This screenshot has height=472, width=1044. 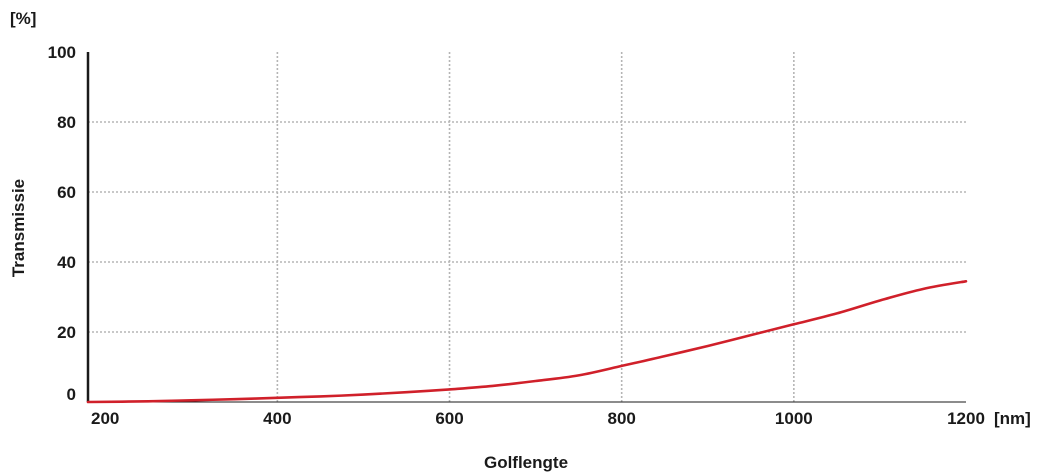 I want to click on x-unit-label: [nm], so click(x=1012, y=418).